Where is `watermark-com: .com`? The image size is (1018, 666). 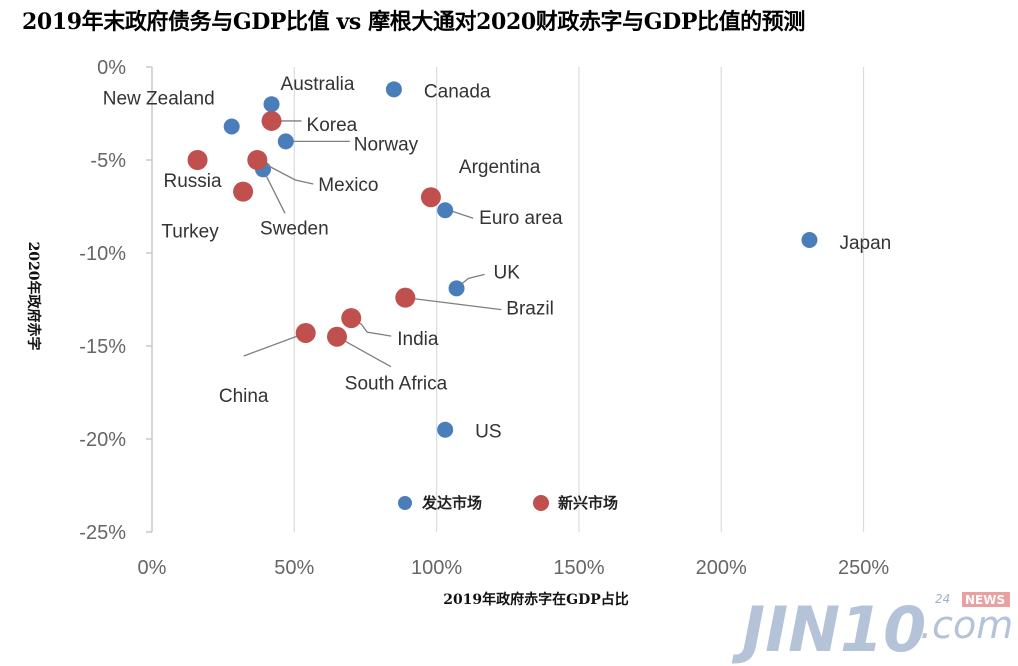 watermark-com: .com is located at coordinates (966, 625).